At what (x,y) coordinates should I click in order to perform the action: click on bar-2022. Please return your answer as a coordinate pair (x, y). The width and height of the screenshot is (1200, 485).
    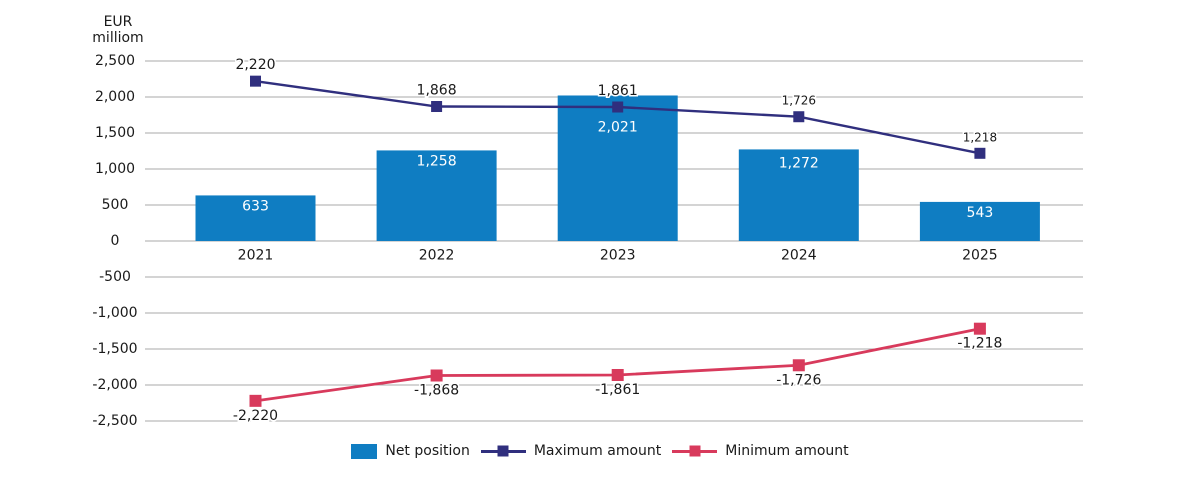
    Looking at the image, I should click on (436, 195).